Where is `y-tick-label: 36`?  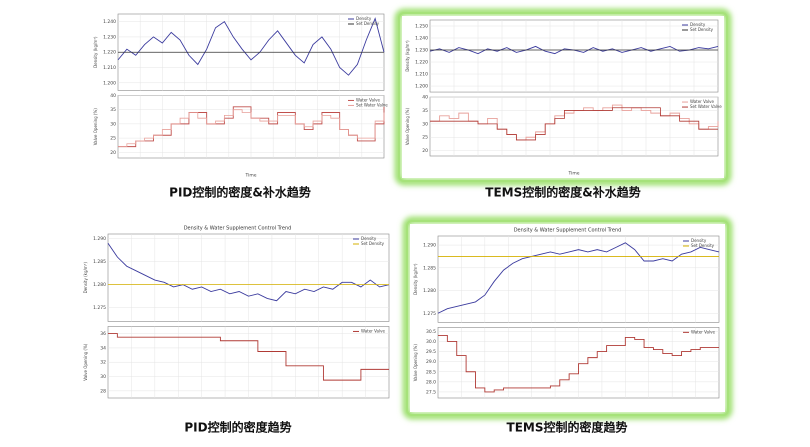 y-tick-label: 36 is located at coordinates (103, 334).